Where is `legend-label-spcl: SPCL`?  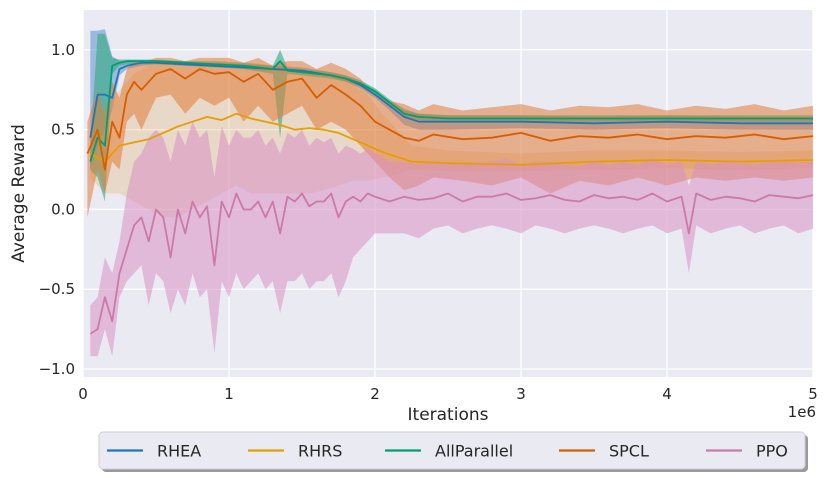
legend-label-spcl: SPCL is located at coordinates (629, 451).